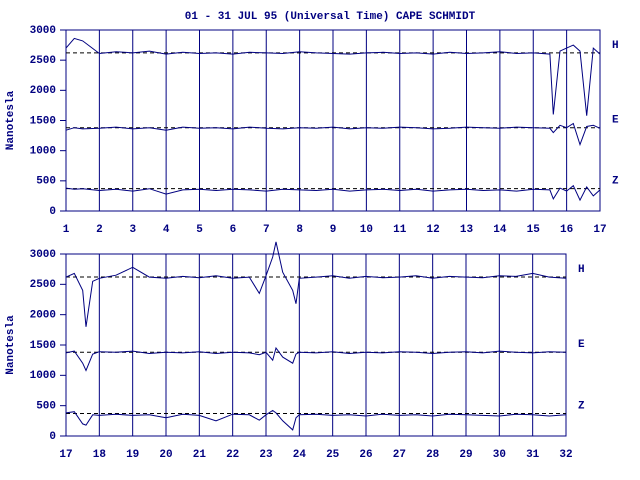 The width and height of the screenshot is (640, 480). I want to click on x-tick-label: 5, so click(199, 230).